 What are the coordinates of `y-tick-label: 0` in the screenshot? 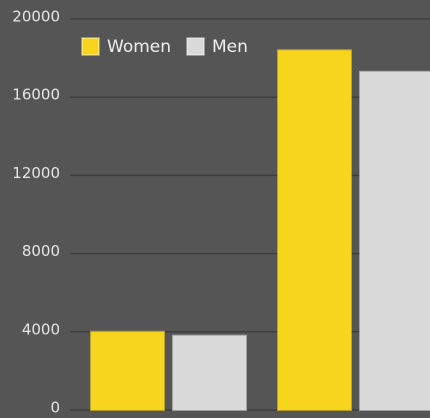 It's located at (55, 408).